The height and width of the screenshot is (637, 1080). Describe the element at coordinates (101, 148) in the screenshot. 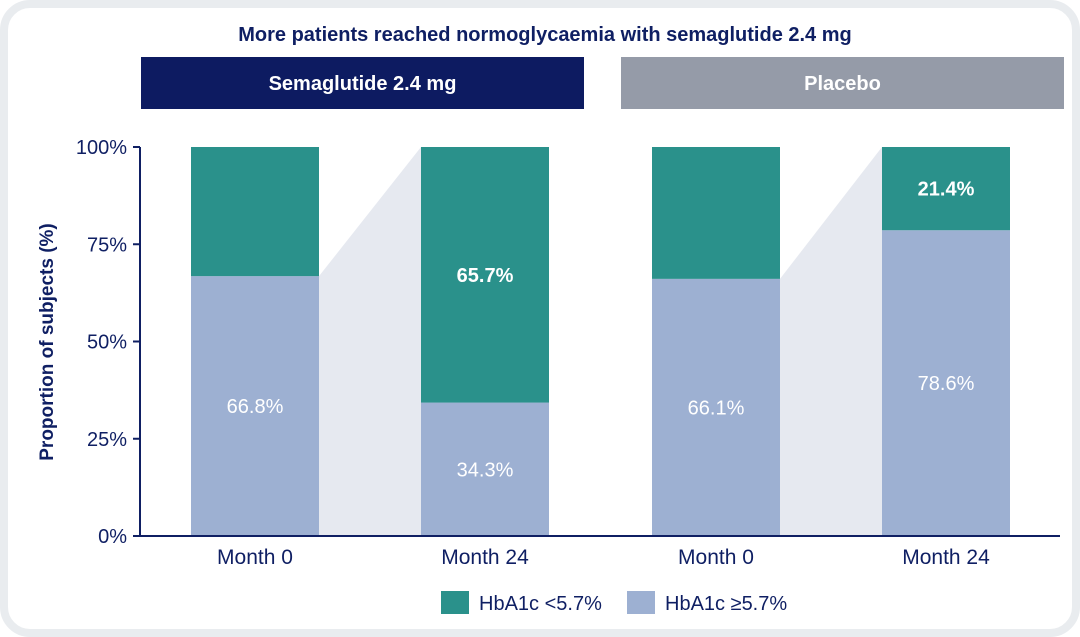

I see `y-tick-label: 100%` at that location.